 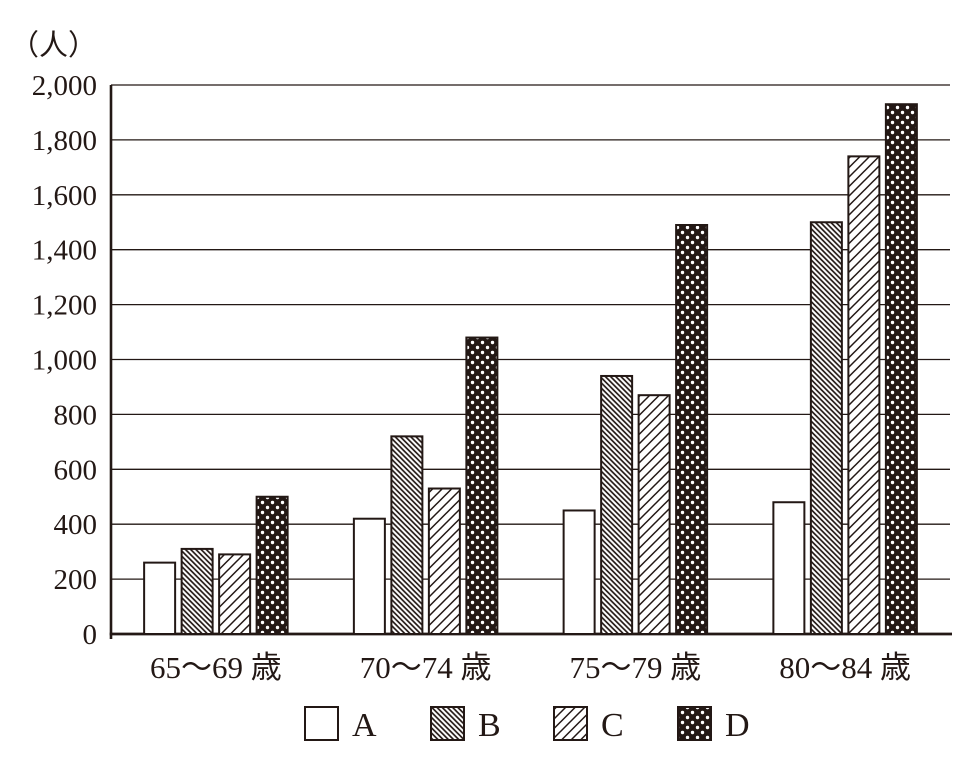 I want to click on y-tick-label-600: 600, so click(x=76, y=470).